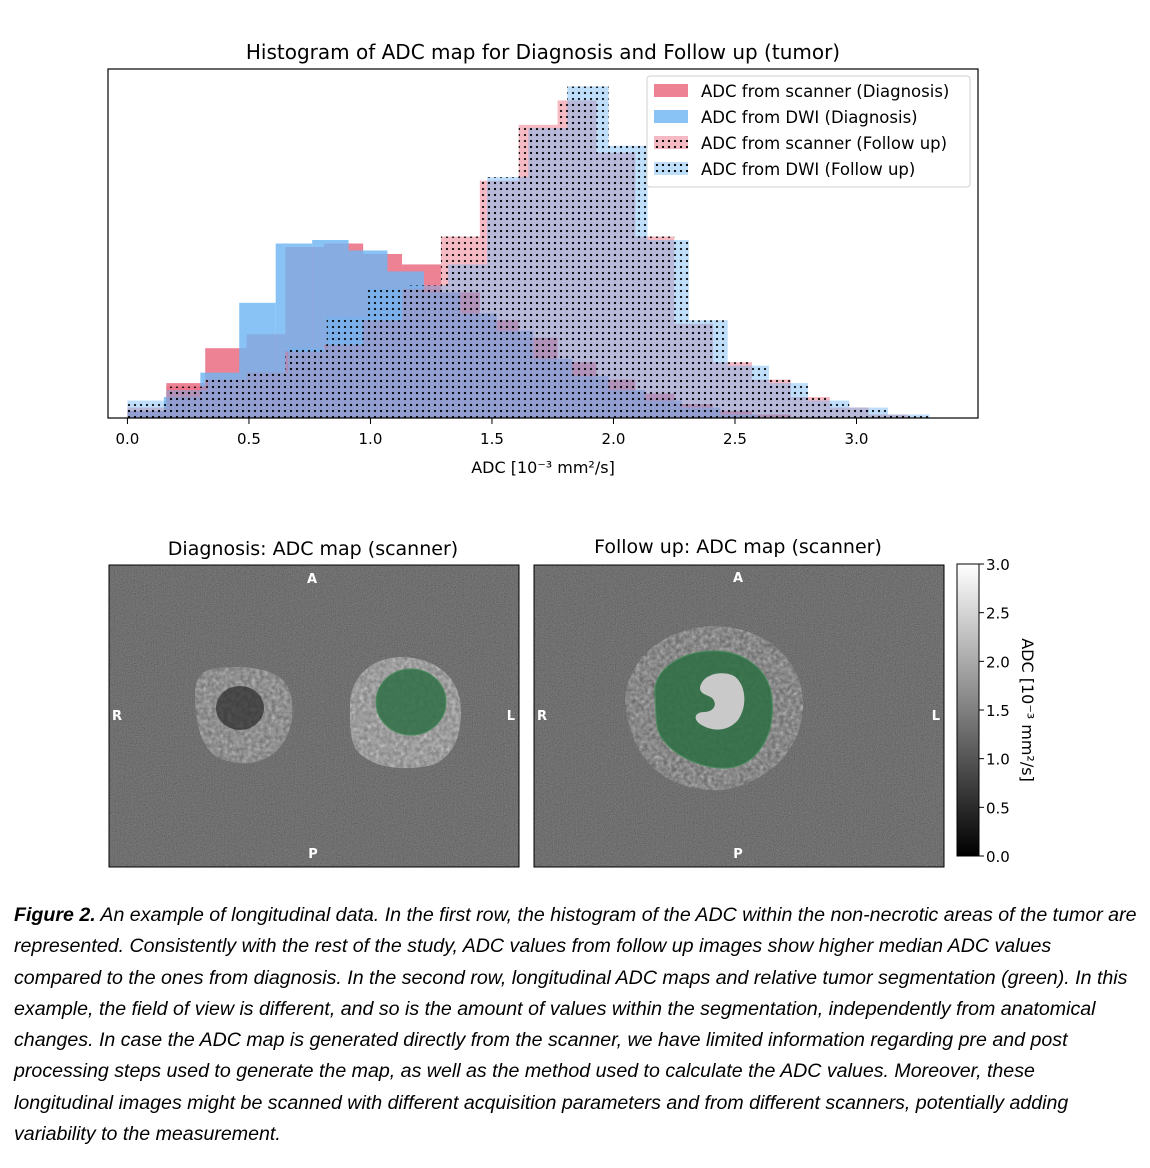 The width and height of the screenshot is (1150, 1168). I want to click on legend-box, so click(808, 131).